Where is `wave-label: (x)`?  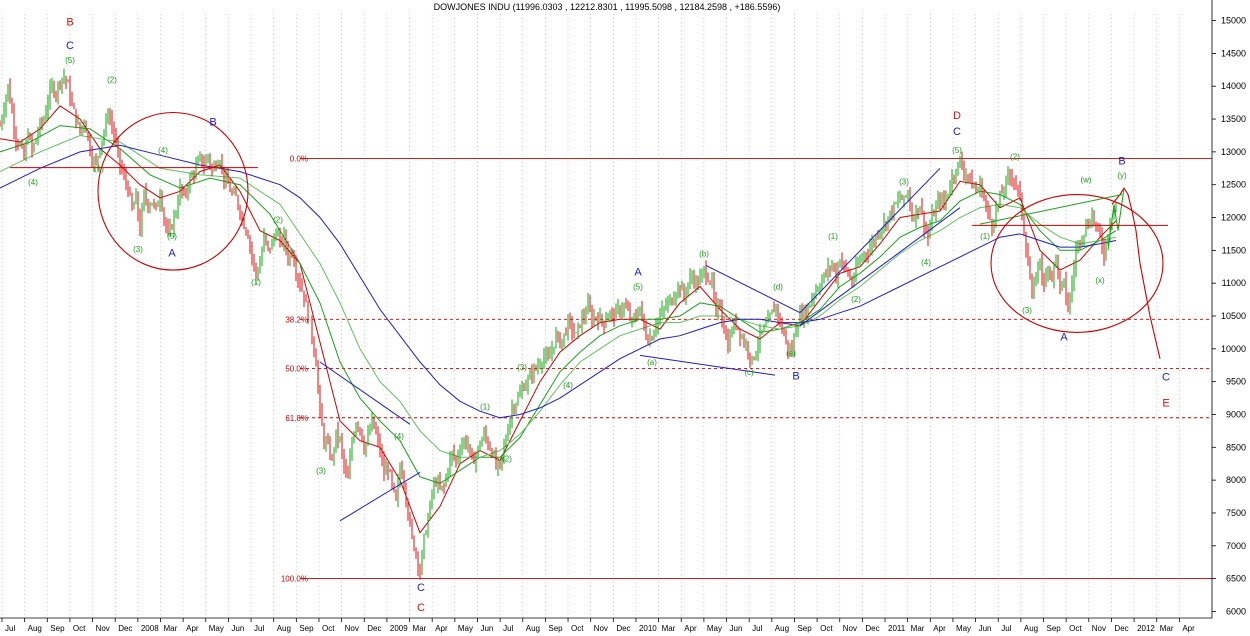 wave-label: (x) is located at coordinates (1100, 280).